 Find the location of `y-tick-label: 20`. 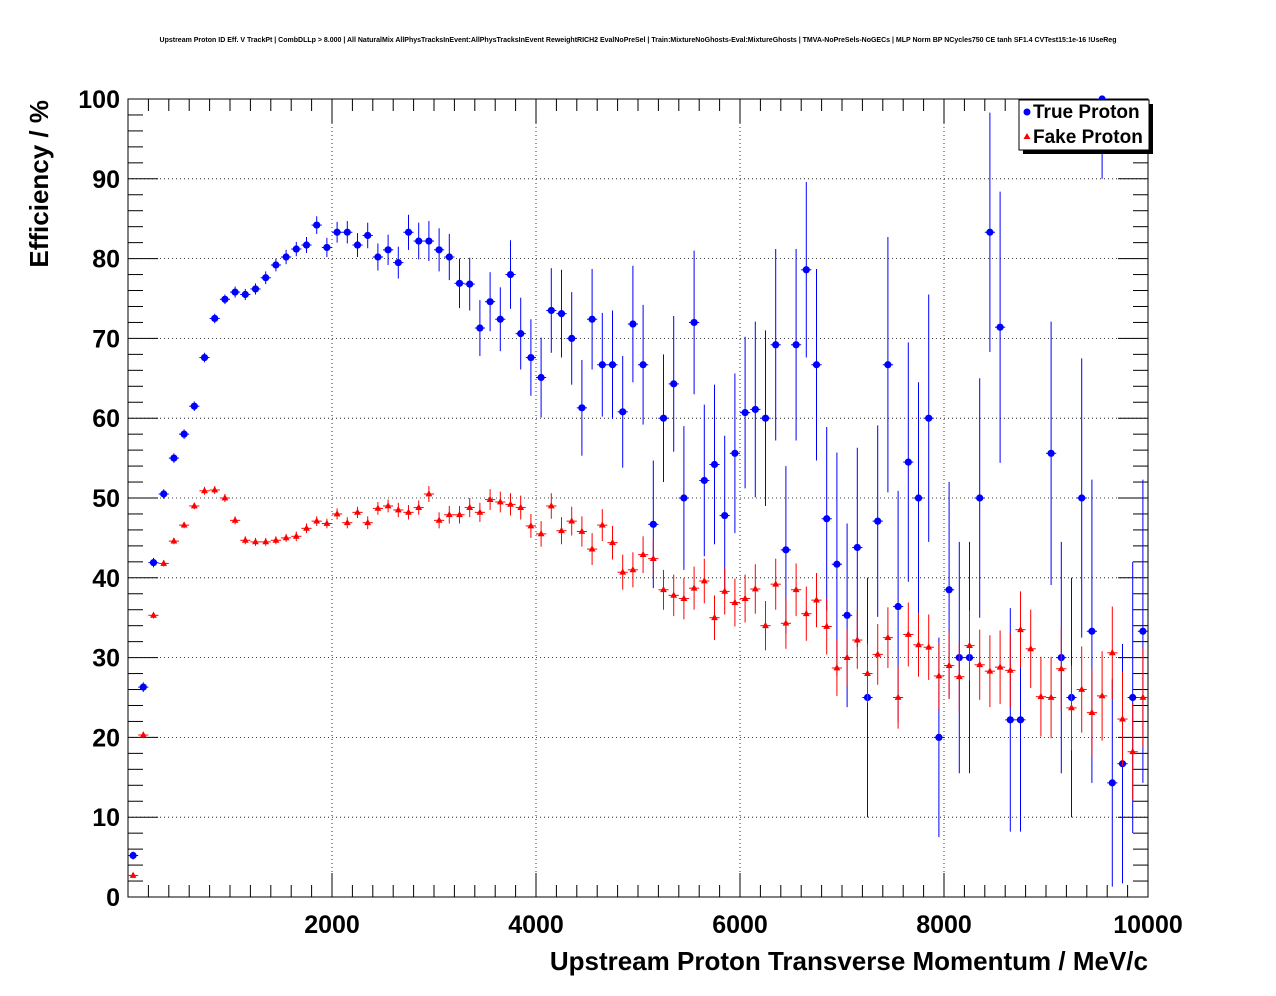

y-tick-label: 20 is located at coordinates (106, 738).